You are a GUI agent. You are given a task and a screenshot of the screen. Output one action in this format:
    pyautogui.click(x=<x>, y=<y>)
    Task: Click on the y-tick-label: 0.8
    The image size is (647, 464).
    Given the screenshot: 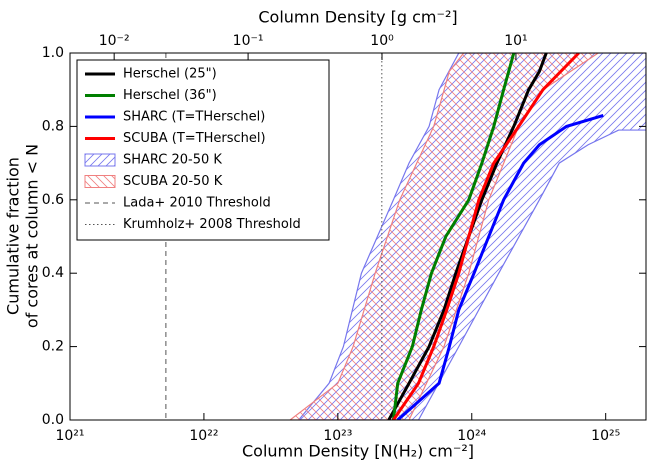 What is the action you would take?
    pyautogui.click(x=53, y=126)
    